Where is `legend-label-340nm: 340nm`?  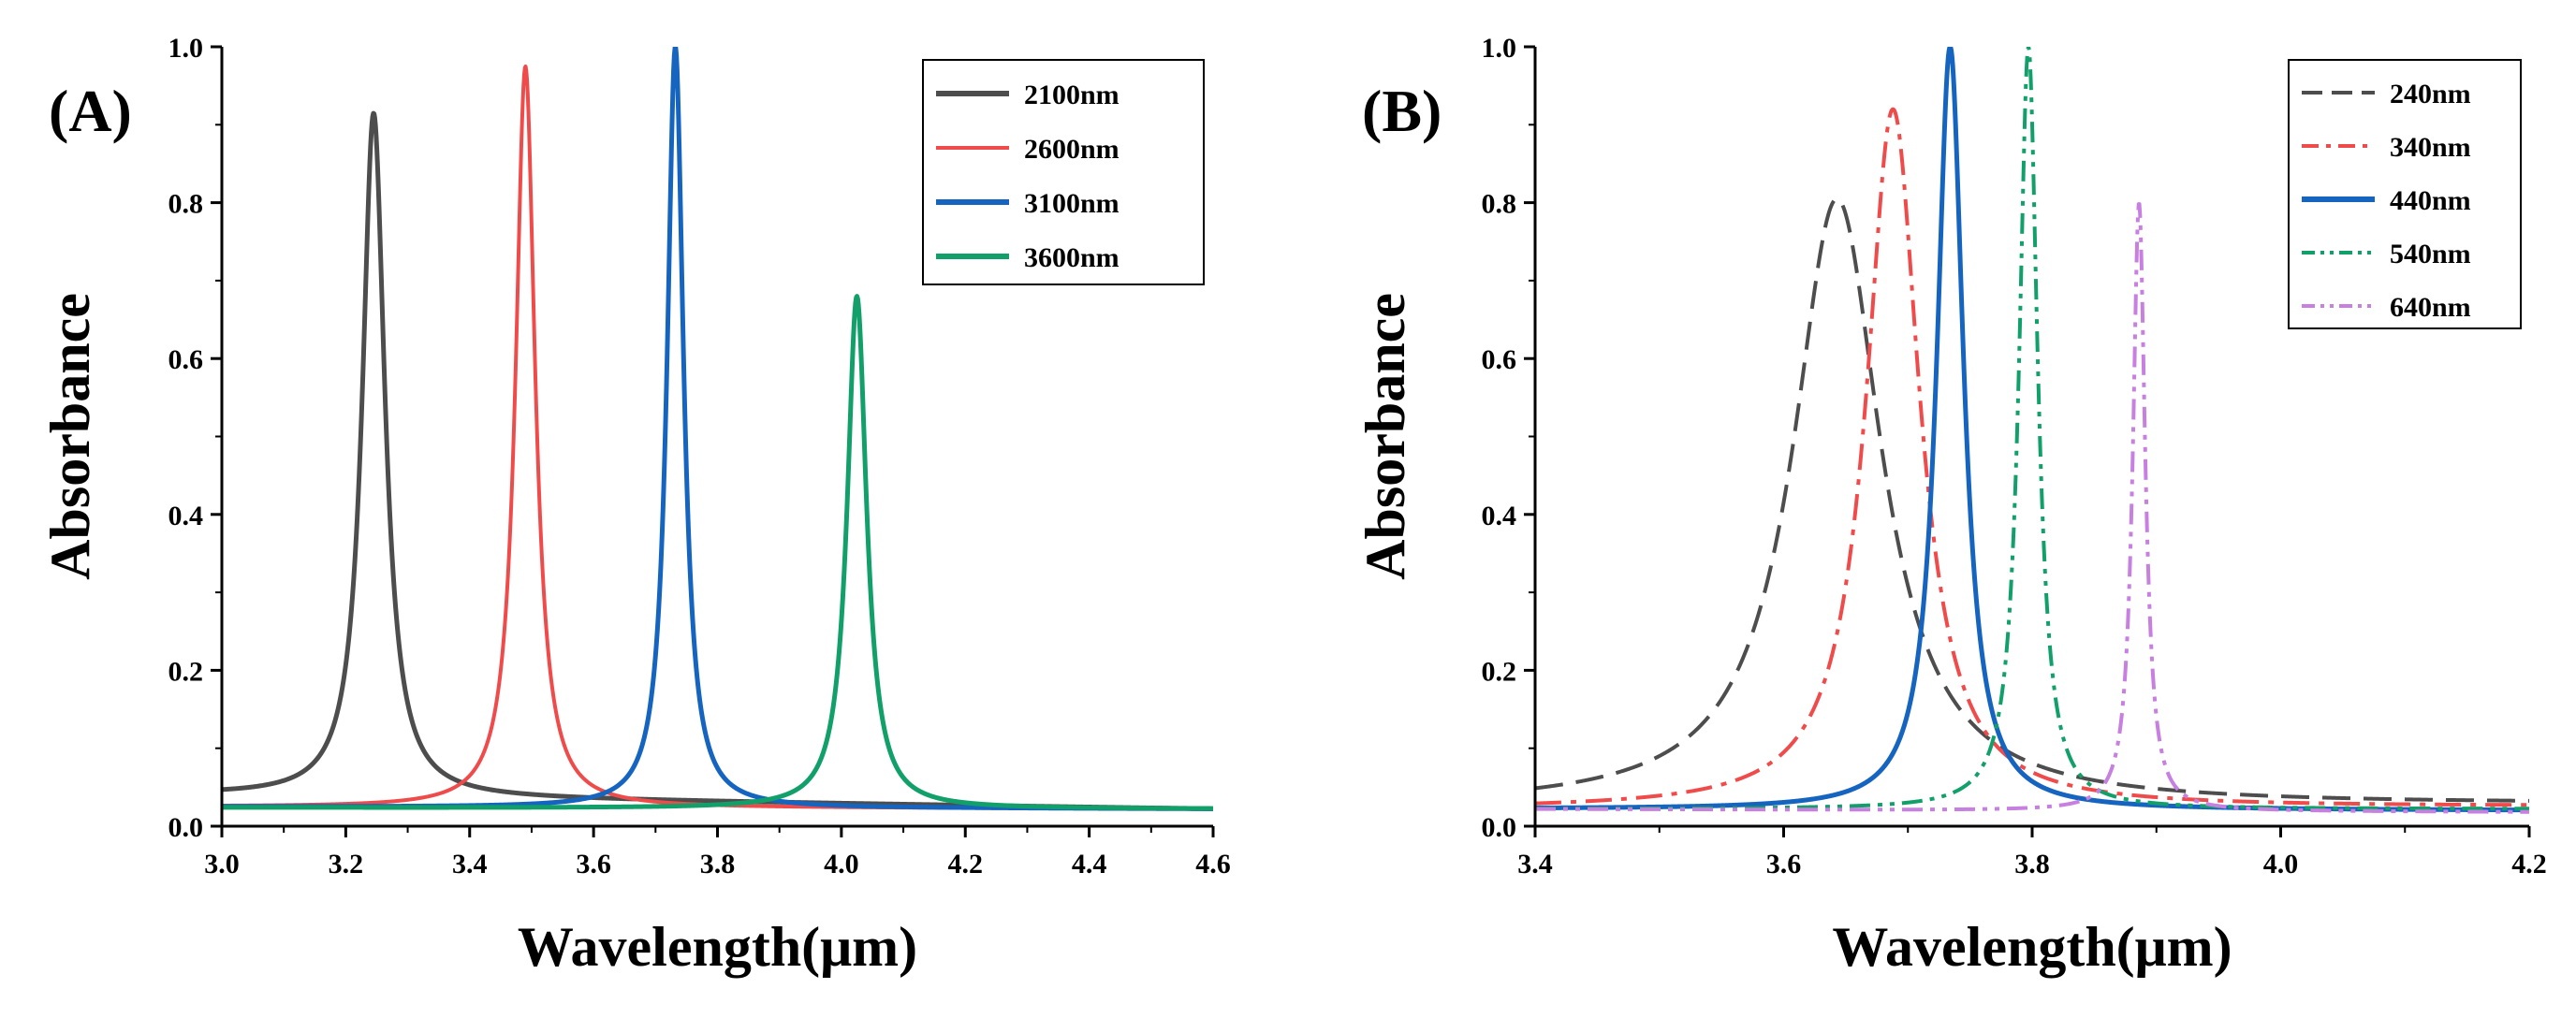 legend-label-340nm: 340nm is located at coordinates (2430, 147).